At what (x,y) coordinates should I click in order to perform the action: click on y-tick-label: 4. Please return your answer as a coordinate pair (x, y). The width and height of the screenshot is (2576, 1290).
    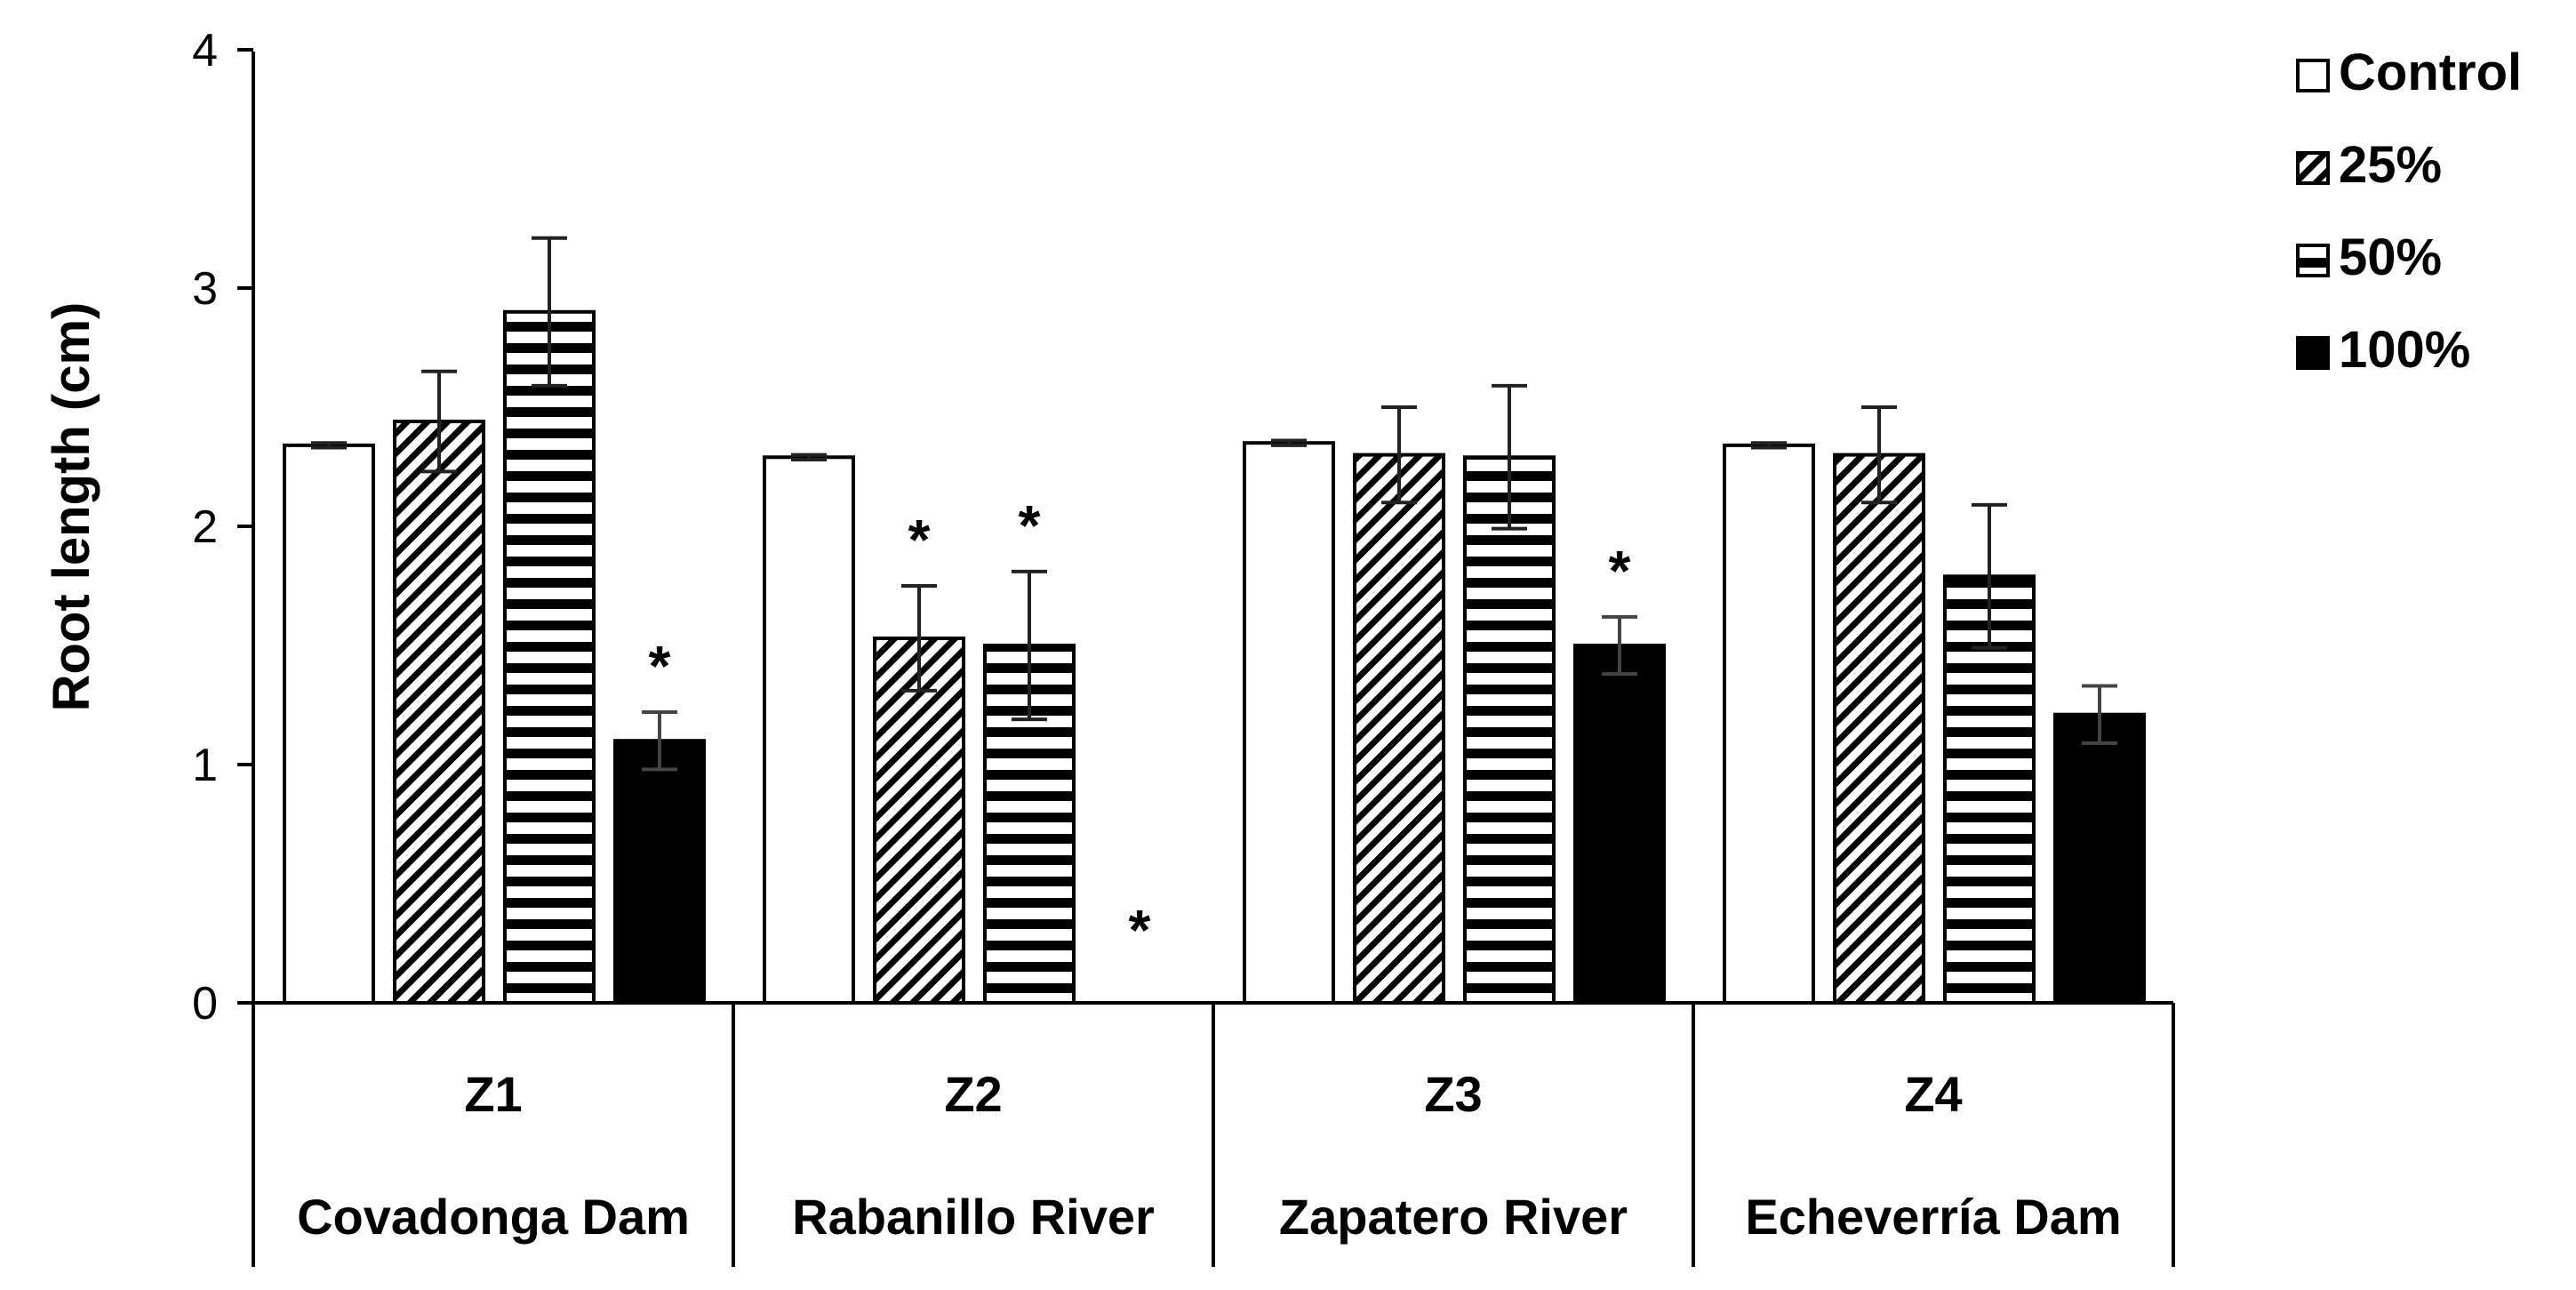
    Looking at the image, I should click on (205, 51).